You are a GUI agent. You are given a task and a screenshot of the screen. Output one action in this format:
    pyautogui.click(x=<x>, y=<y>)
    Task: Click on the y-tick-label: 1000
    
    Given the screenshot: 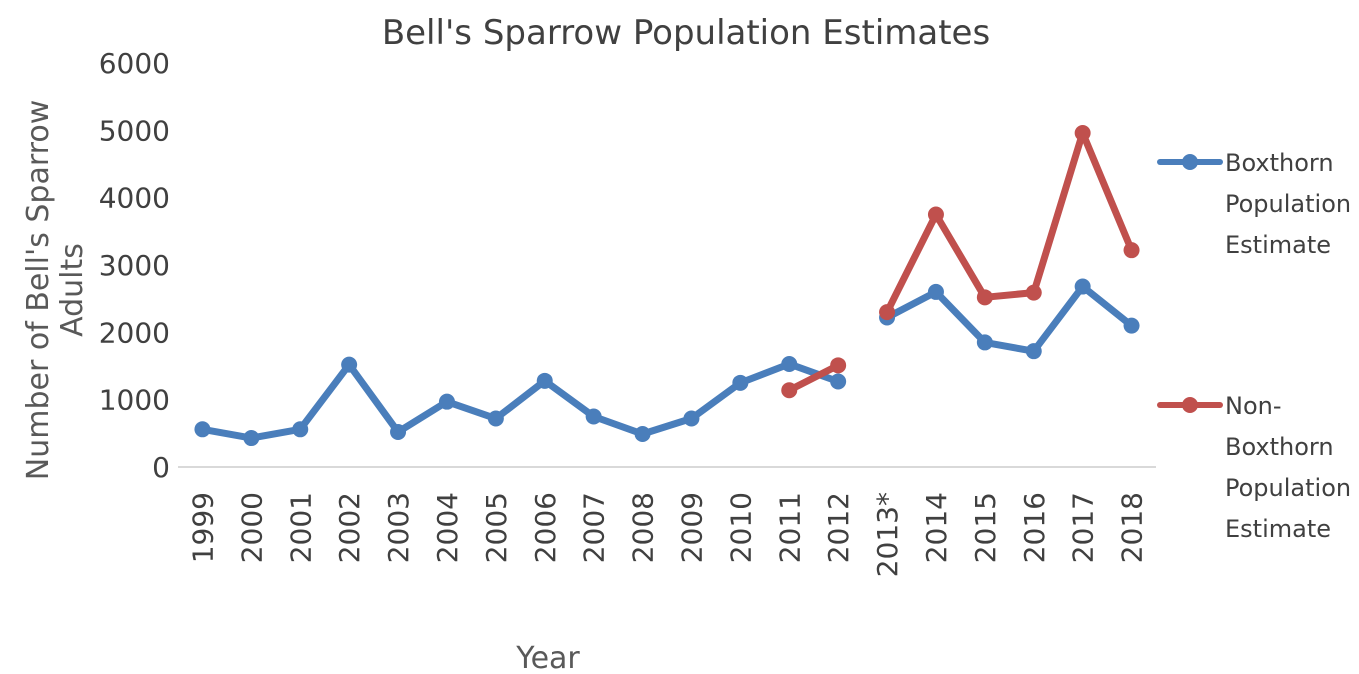 What is the action you would take?
    pyautogui.click(x=134, y=400)
    